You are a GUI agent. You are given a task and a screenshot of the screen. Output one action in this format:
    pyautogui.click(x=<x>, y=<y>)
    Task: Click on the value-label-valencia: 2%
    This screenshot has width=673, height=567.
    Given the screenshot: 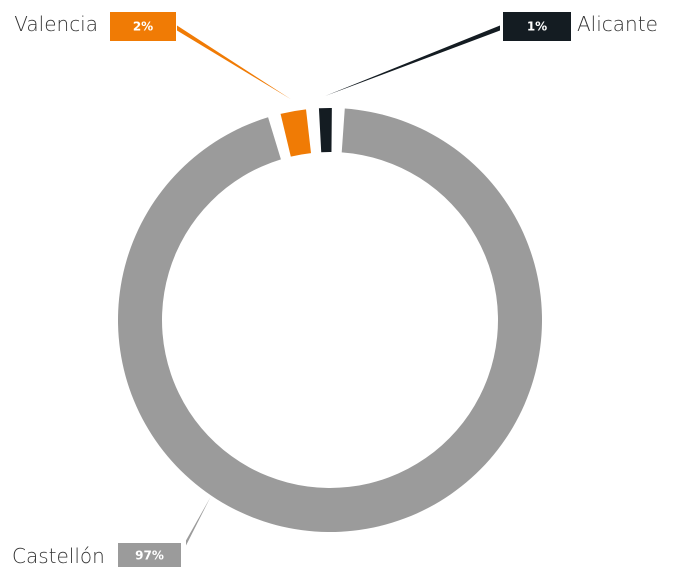 What is the action you would take?
    pyautogui.click(x=143, y=27)
    